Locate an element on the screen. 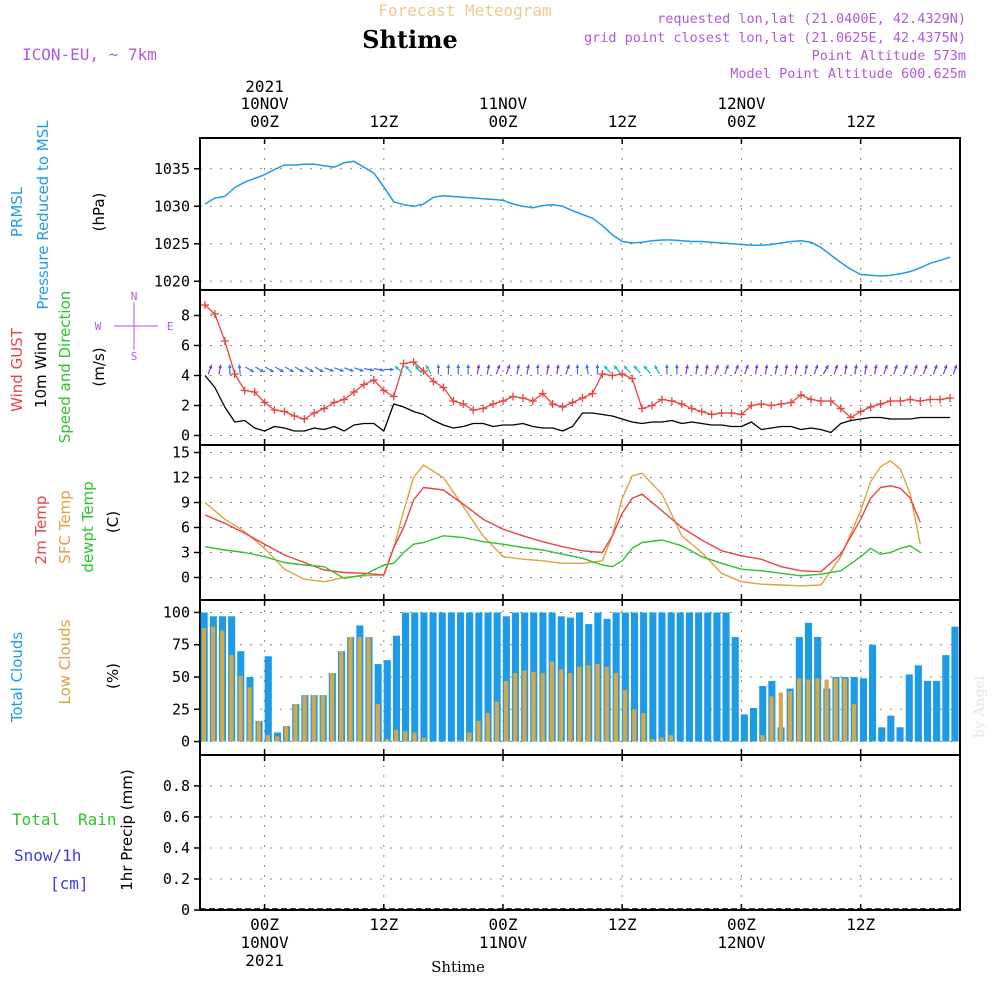 The width and height of the screenshot is (1000, 1000). wind-tick-label: 6 is located at coordinates (185, 346).